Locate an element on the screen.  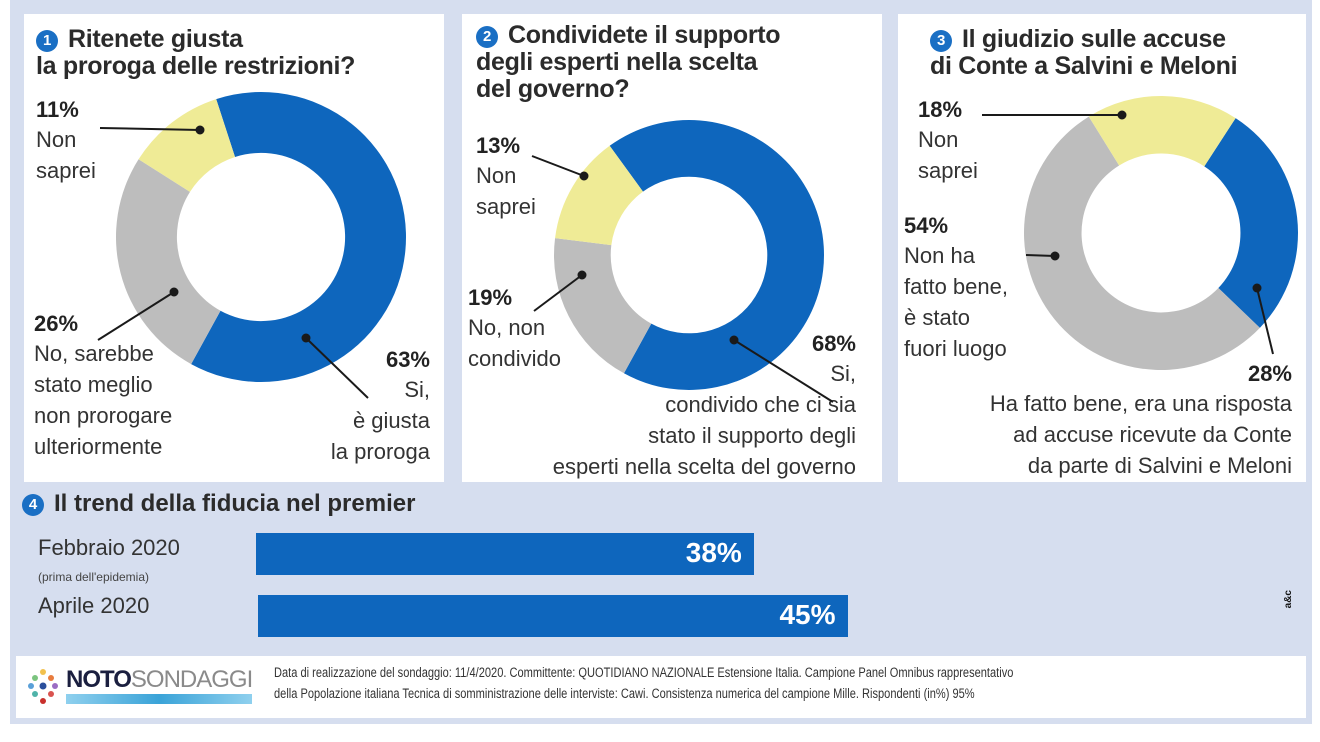
slice-text: No, non is located at coordinates (507, 327).